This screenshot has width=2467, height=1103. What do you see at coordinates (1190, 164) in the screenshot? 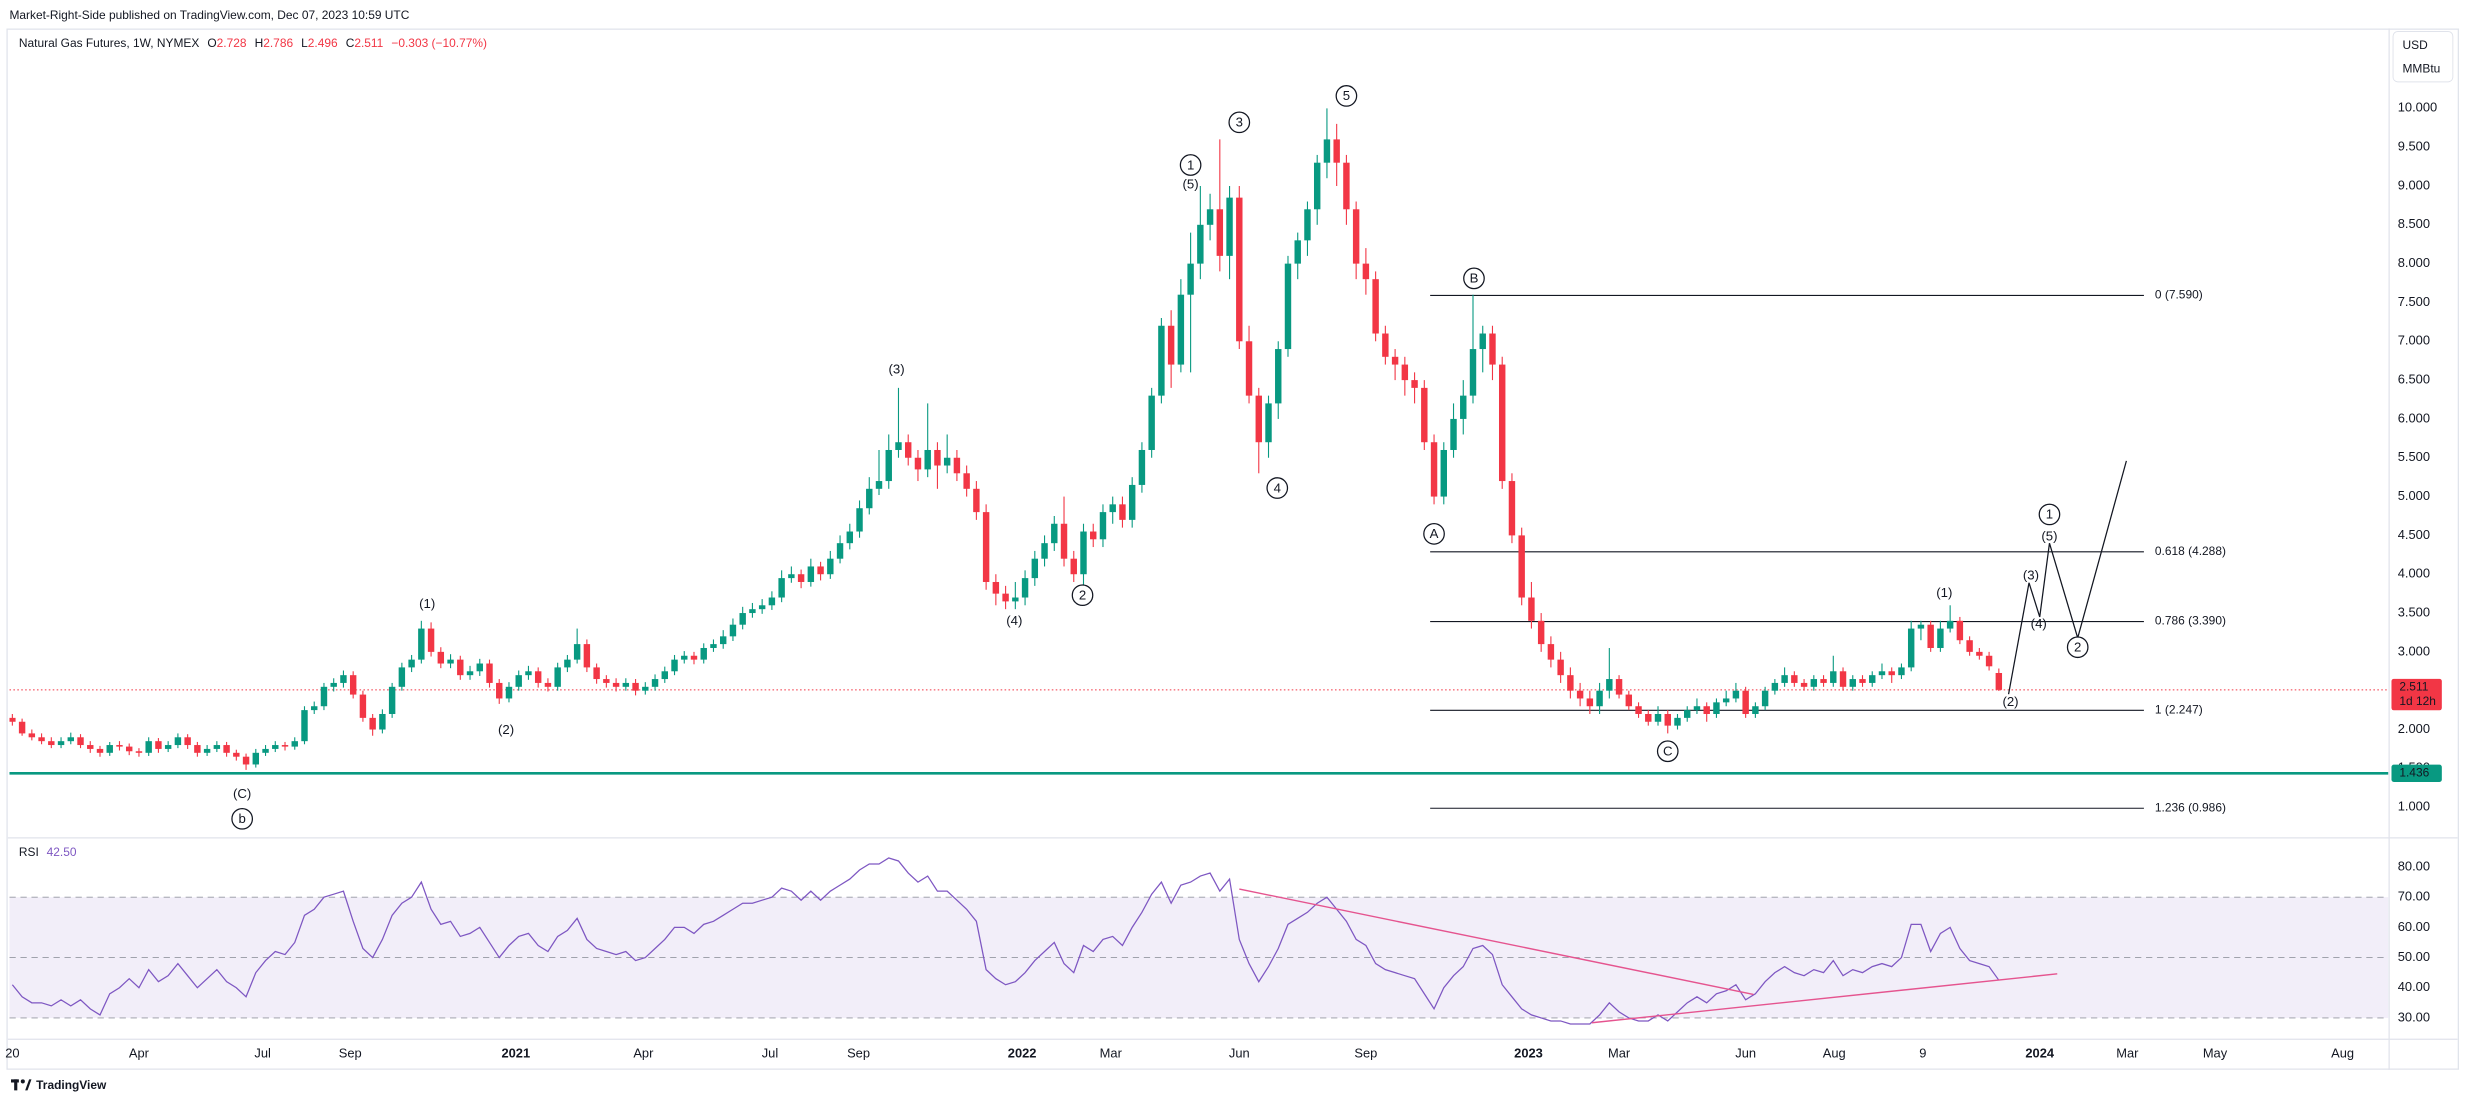
I see `wave-label: 1` at bounding box center [1190, 164].